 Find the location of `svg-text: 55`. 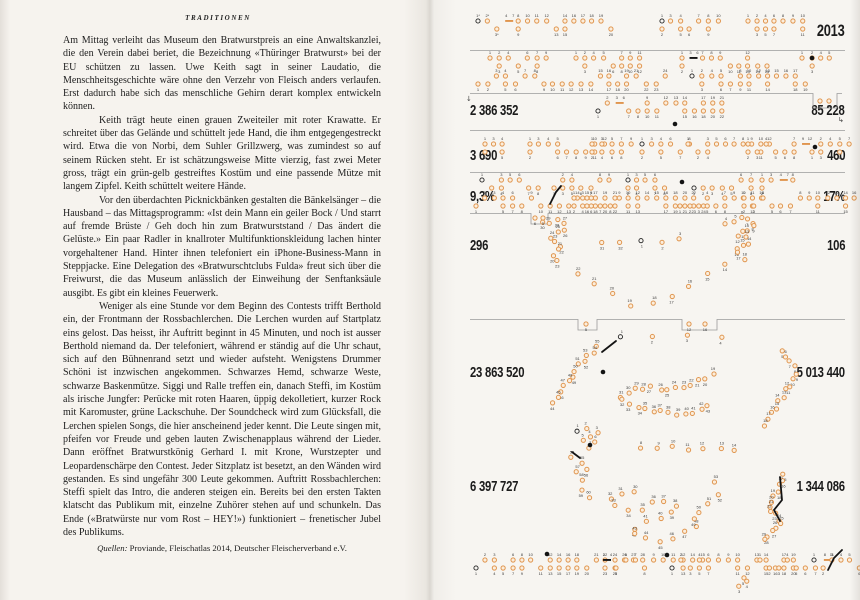

svg-text: 55 is located at coordinates (597, 340).